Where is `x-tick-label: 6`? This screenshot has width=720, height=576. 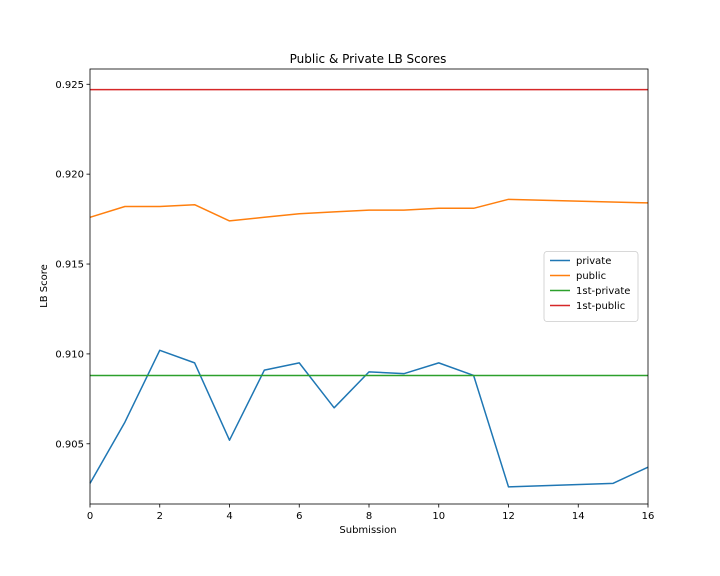
x-tick-label: 6 is located at coordinates (299, 516).